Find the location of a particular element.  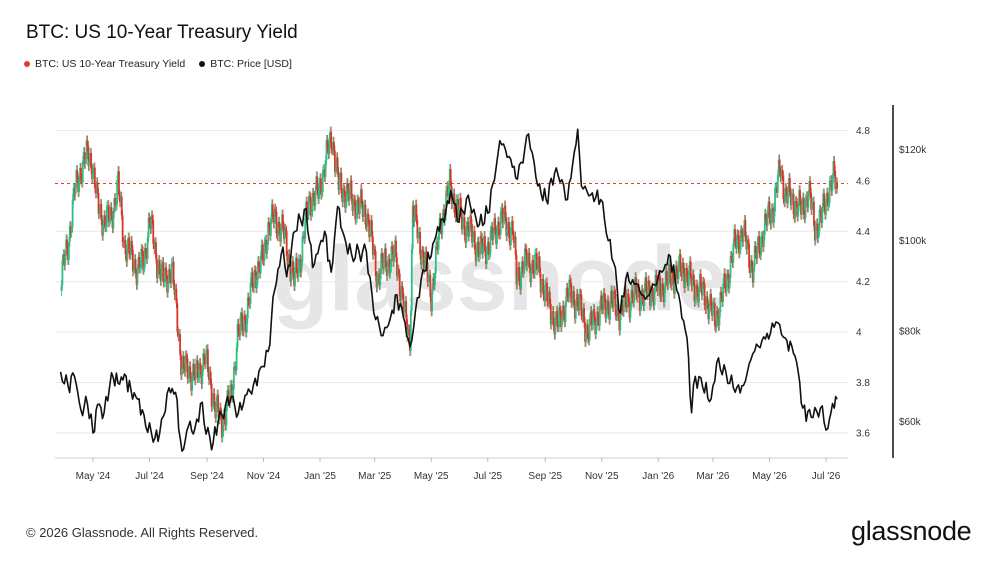

x-tick-label: Jan '26 is located at coordinates (658, 476).